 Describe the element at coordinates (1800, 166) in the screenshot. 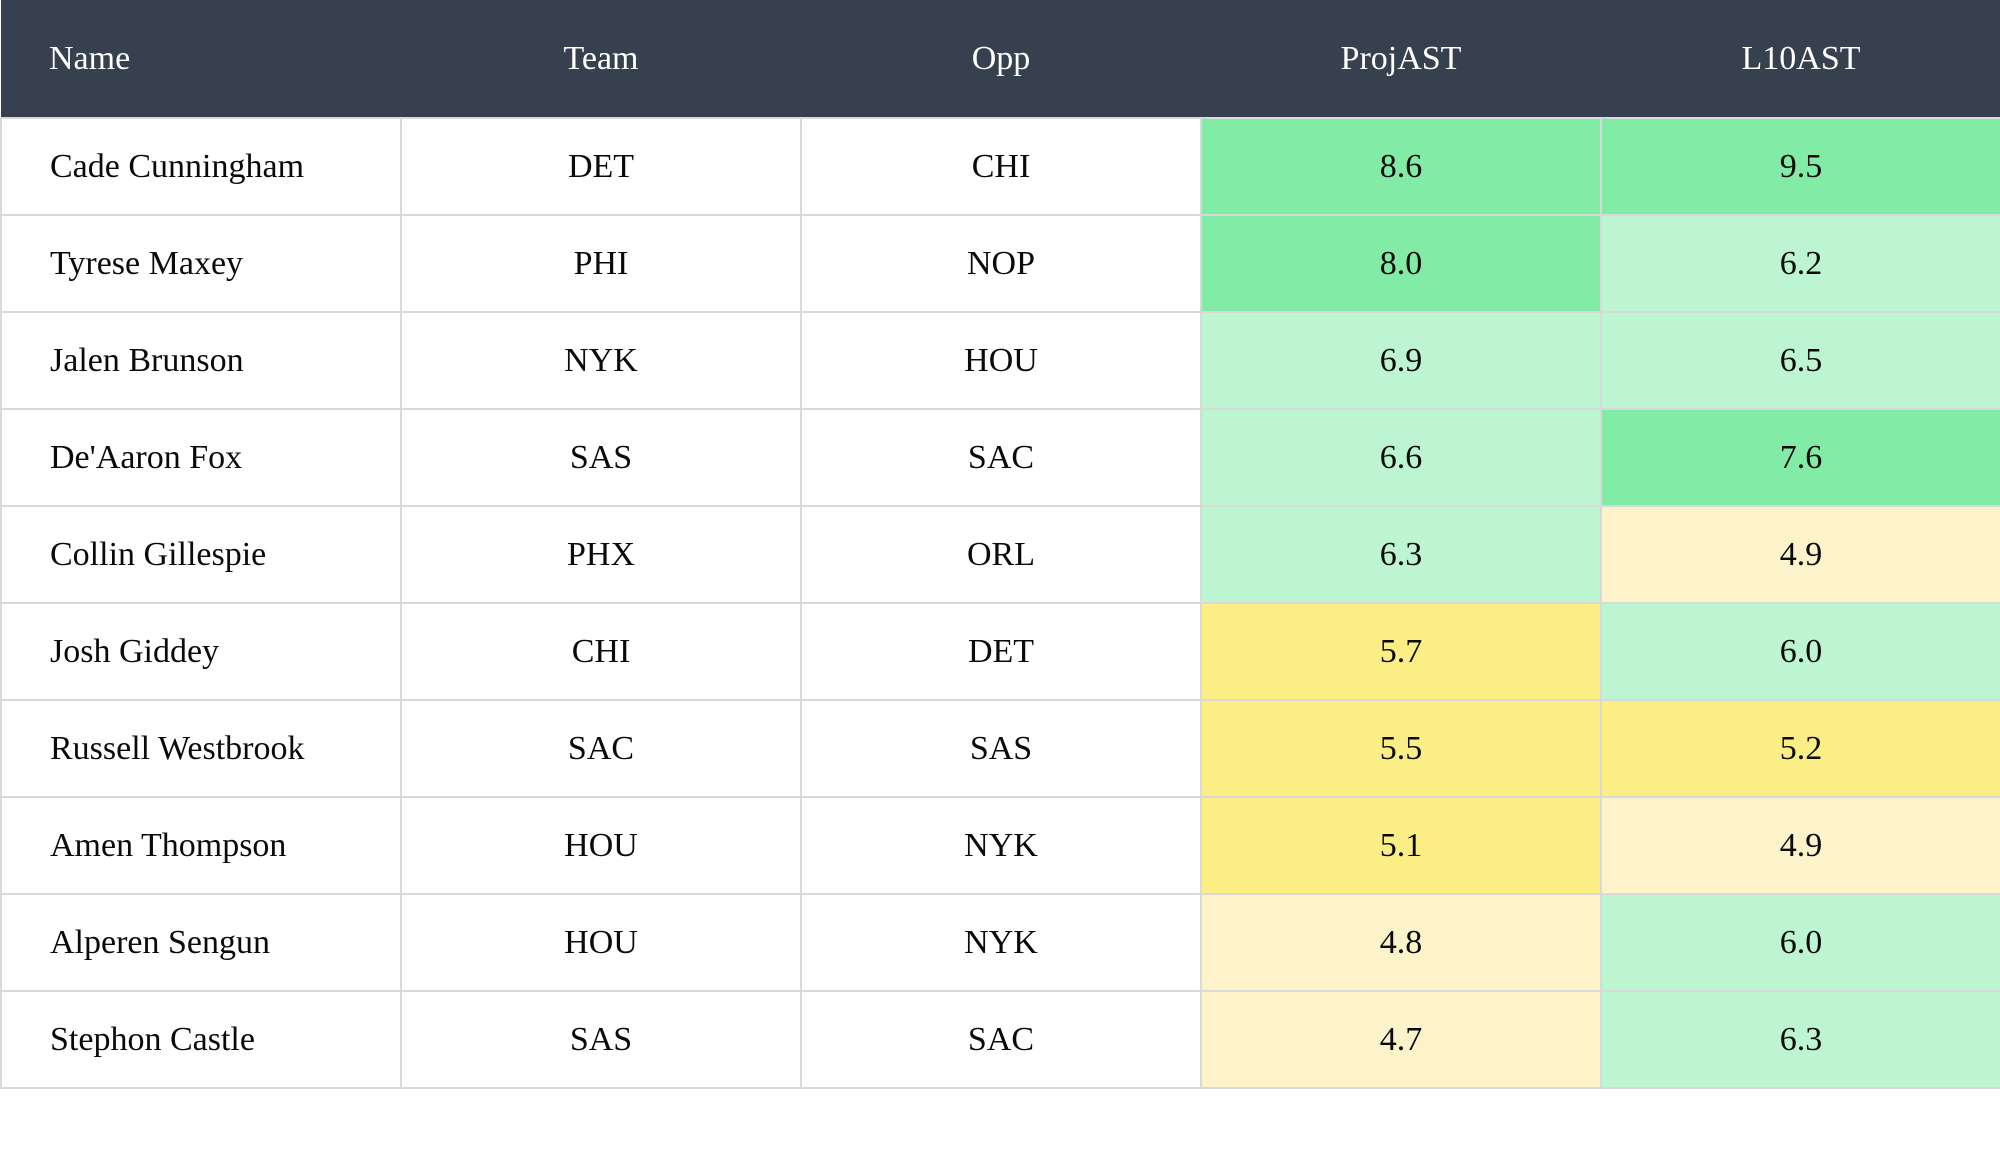

I see `l10-ast-cell: 9.5` at that location.